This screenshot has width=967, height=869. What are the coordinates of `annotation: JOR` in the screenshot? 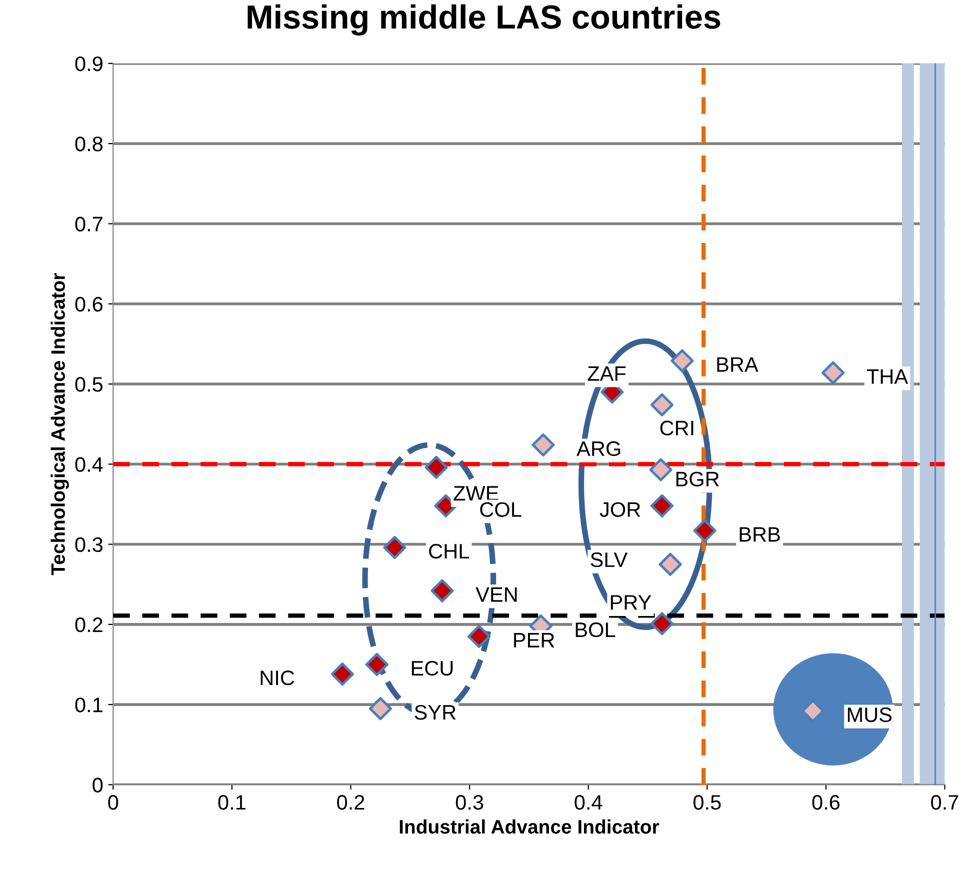 It's located at (620, 509).